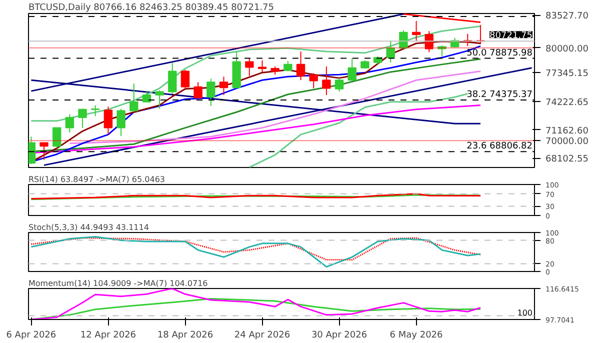 Image resolution: width=600 pixels, height=343 pixels. I want to click on x-tick-label: 6 May 2026, so click(417, 335).